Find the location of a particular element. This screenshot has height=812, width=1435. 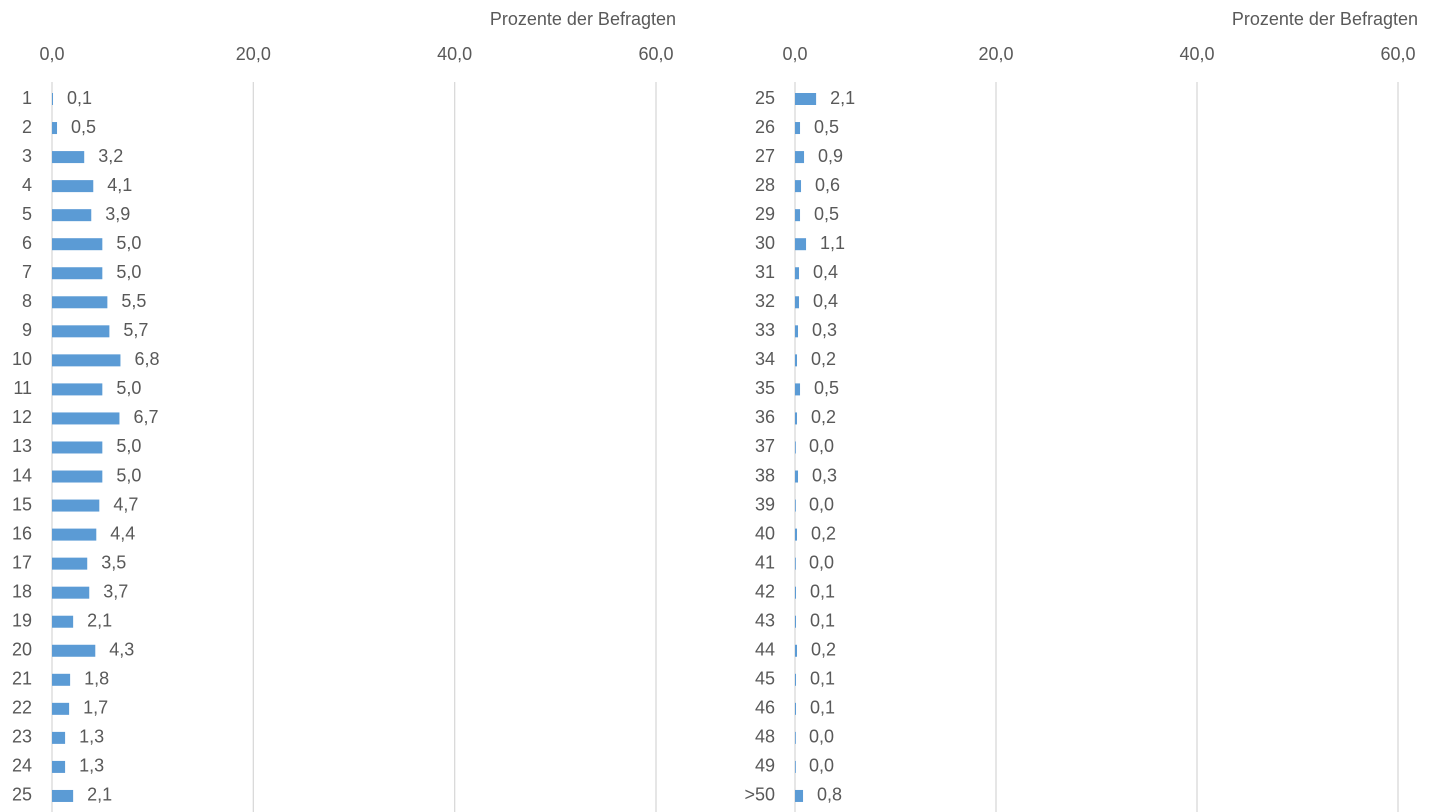

y-tick-label: 32 is located at coordinates (765, 301).